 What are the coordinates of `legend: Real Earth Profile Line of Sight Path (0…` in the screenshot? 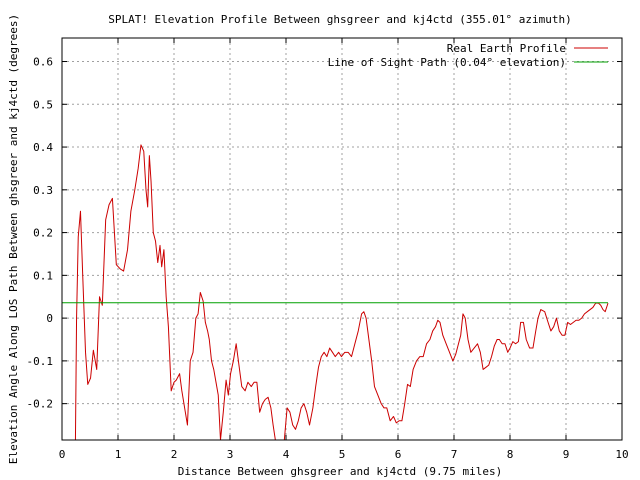 It's located at (468, 55).